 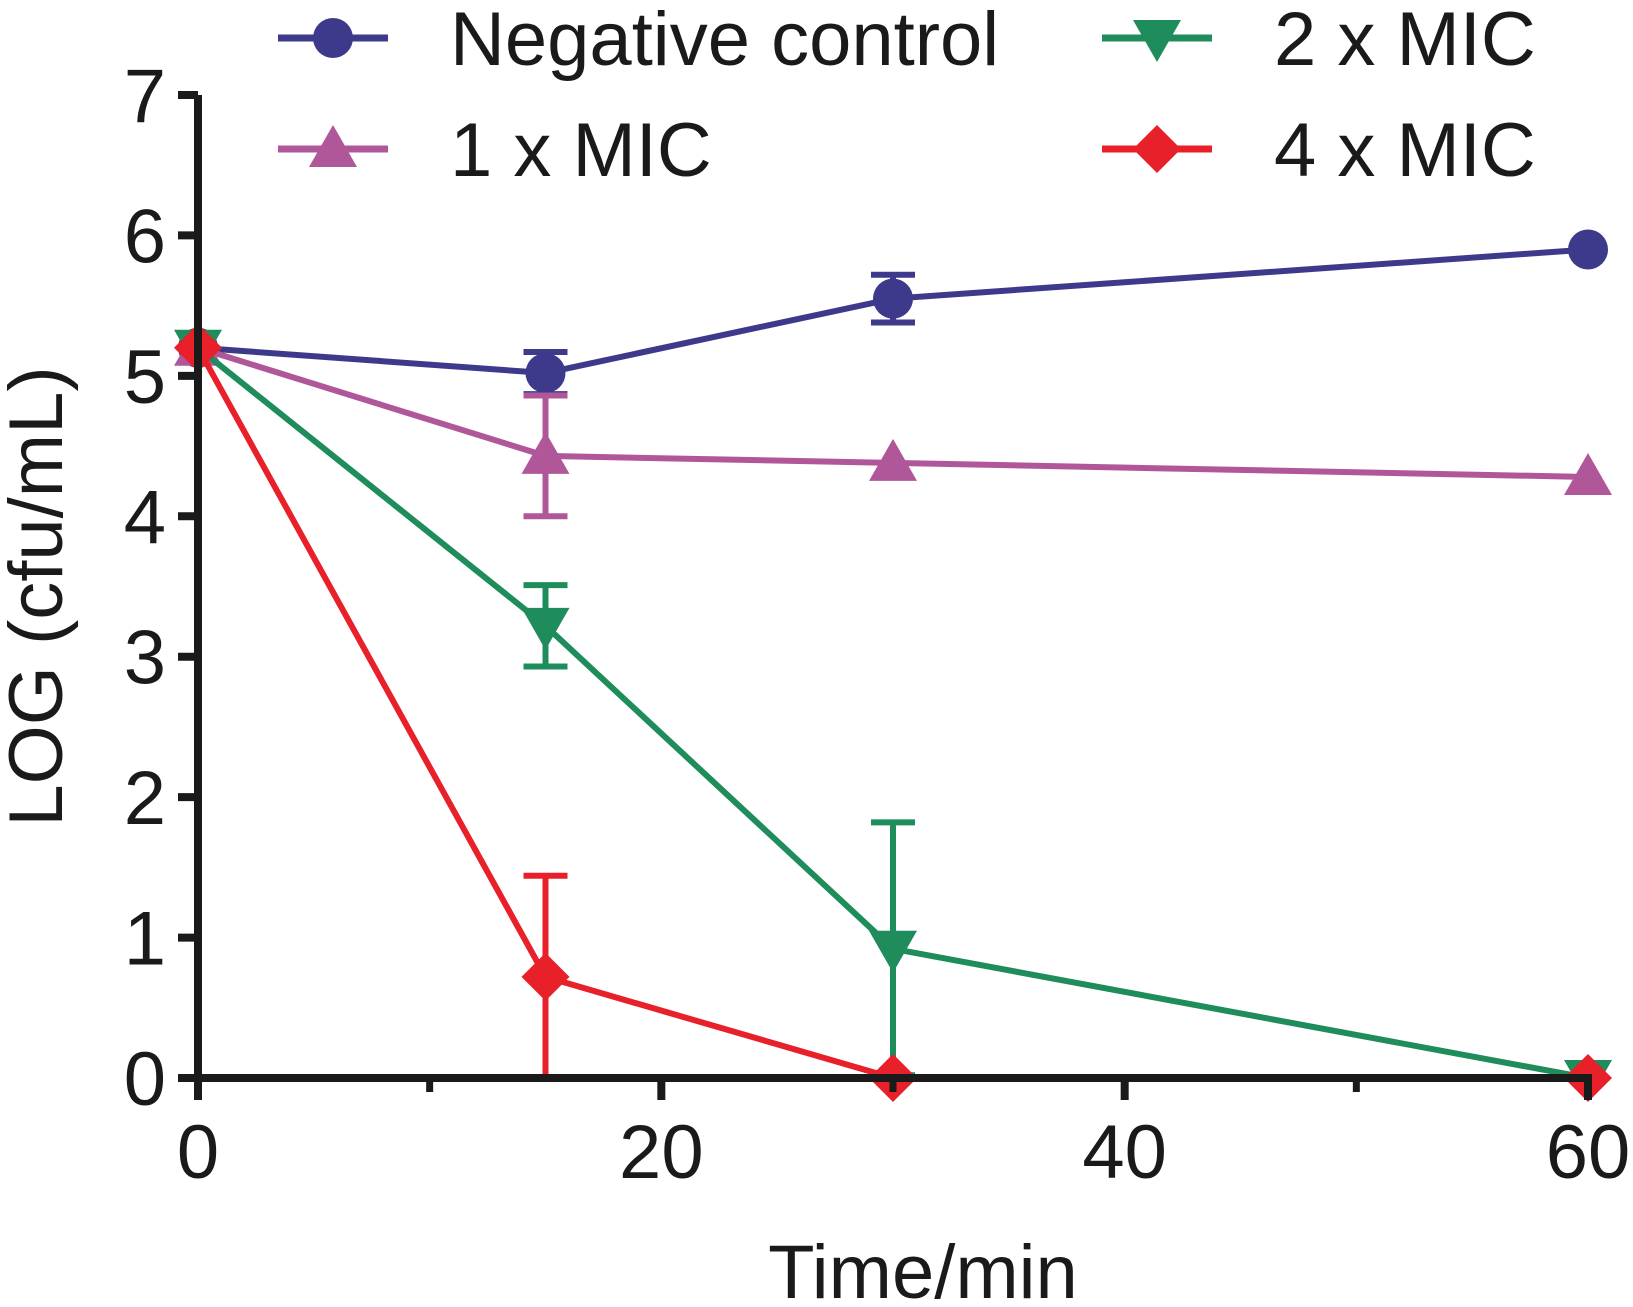 What do you see at coordinates (145, 1079) in the screenshot?
I see `y-tick-label: 0` at bounding box center [145, 1079].